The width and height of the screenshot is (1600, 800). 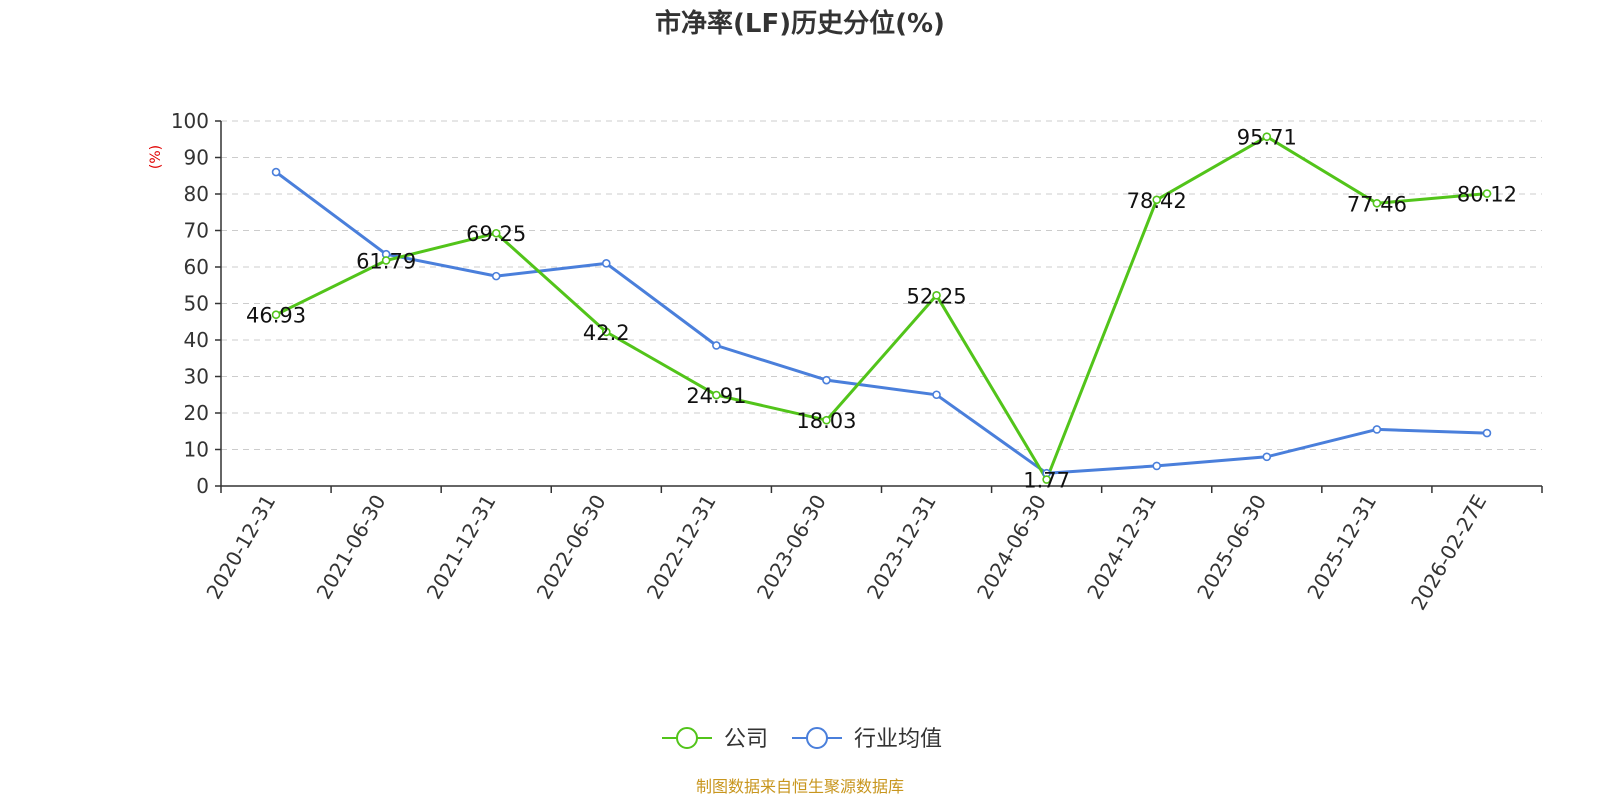 What do you see at coordinates (1011, 547) in the screenshot?
I see `x-tick-label: 2024-06-30` at bounding box center [1011, 547].